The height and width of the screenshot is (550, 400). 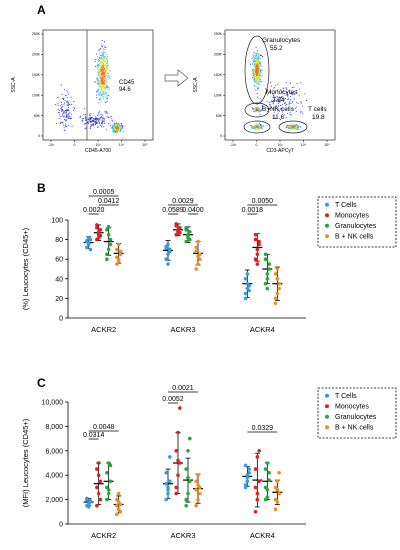 I want to click on flow-xtick-label: 10³, so click(x=98, y=145).